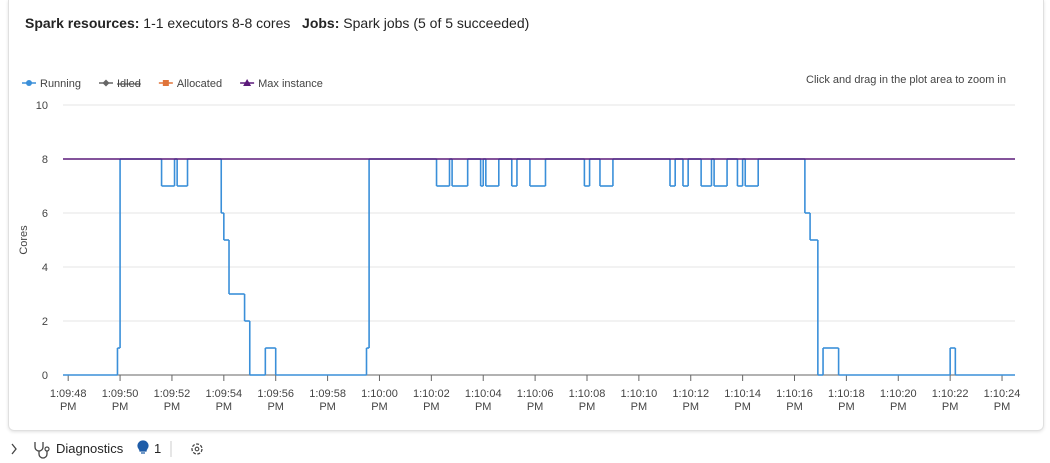 The image size is (1050, 463). What do you see at coordinates (45, 160) in the screenshot?
I see `y-tick-label: 8` at bounding box center [45, 160].